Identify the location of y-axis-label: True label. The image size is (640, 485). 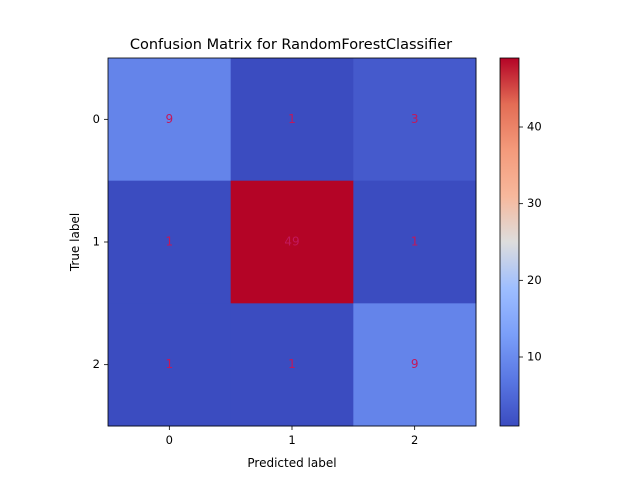
(75, 242).